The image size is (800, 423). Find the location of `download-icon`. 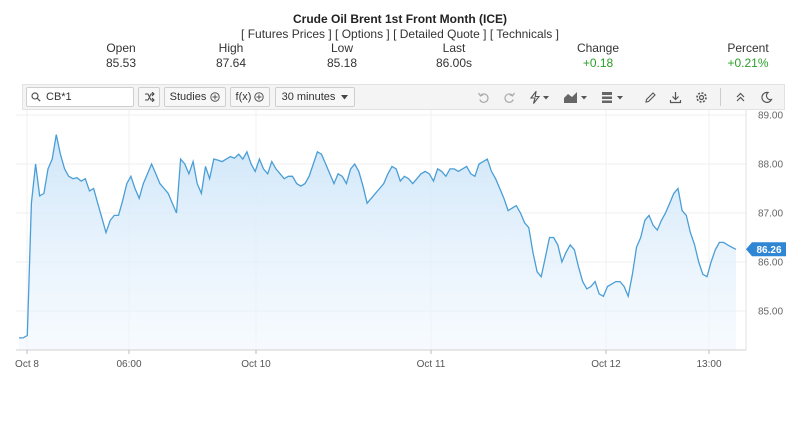

download-icon is located at coordinates (675, 97).